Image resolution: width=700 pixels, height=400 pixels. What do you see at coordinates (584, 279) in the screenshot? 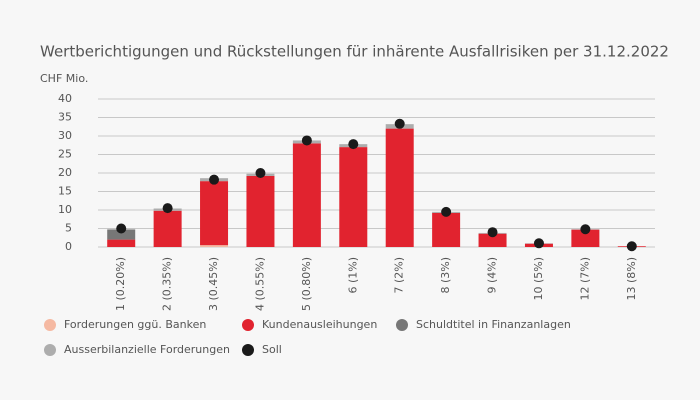
I see `x-tick-label: 12 (7%)` at bounding box center [584, 279].